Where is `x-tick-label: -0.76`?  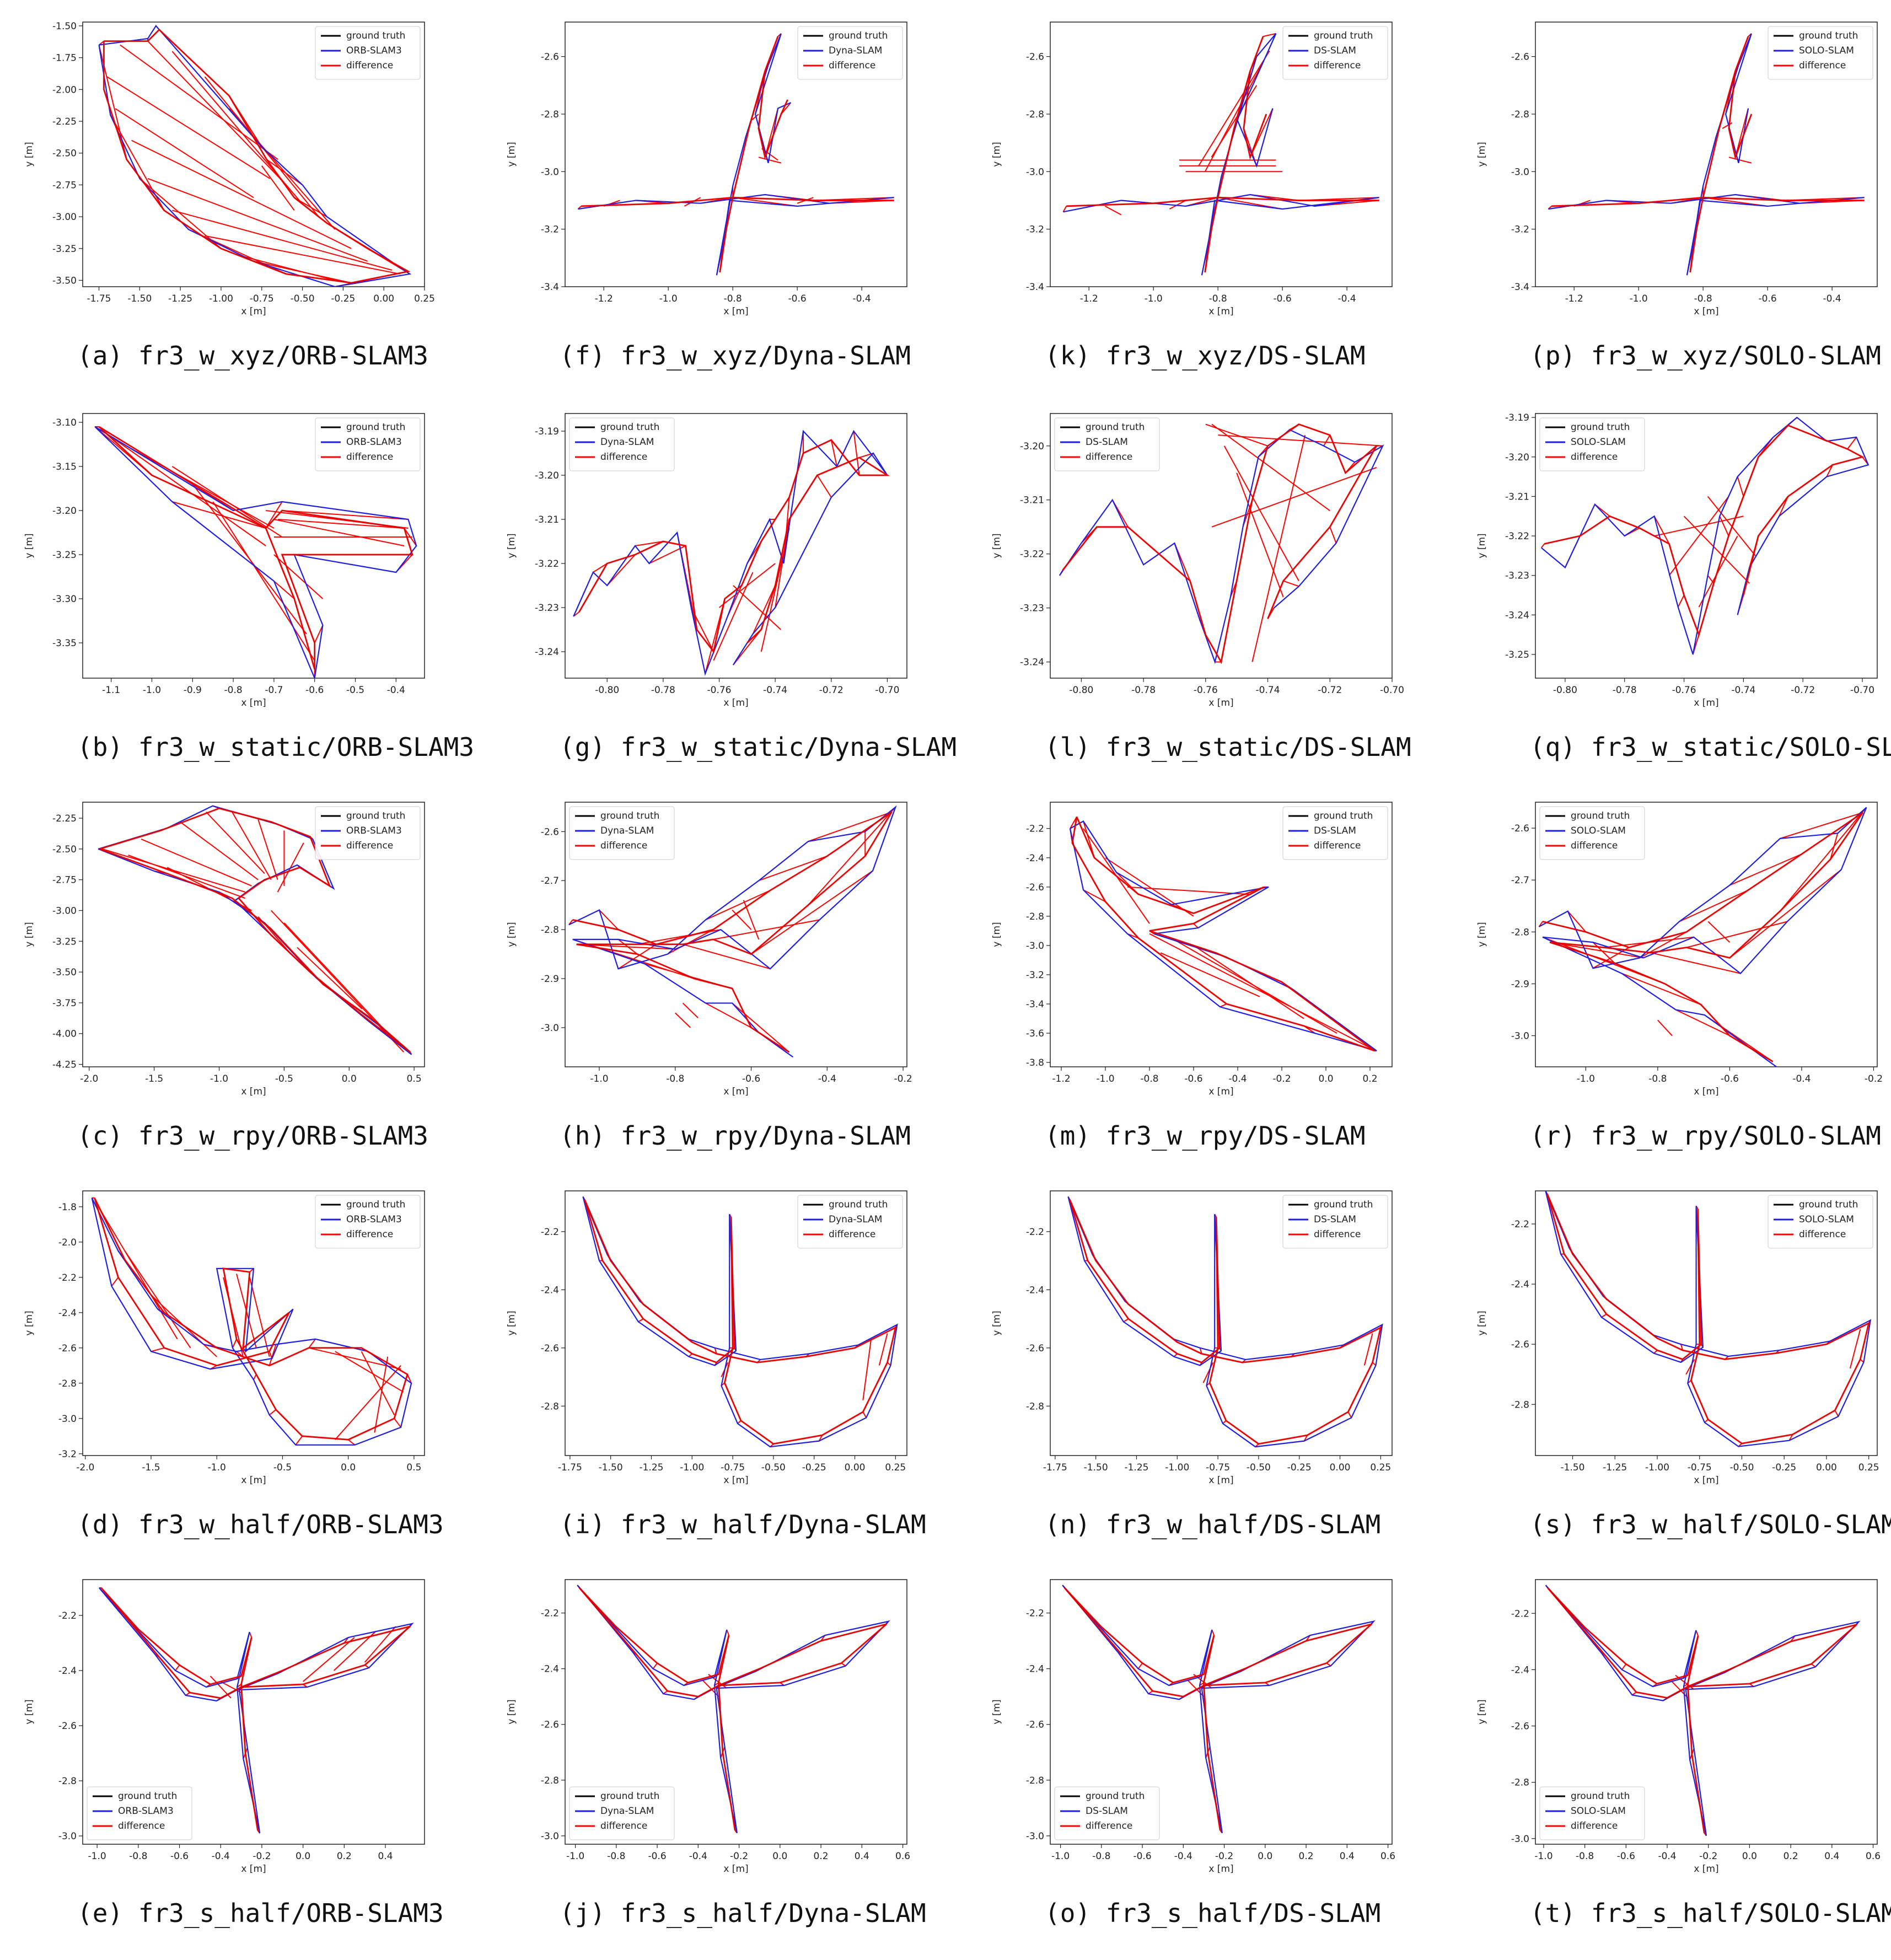
x-tick-label: -0.76 is located at coordinates (1684, 690).